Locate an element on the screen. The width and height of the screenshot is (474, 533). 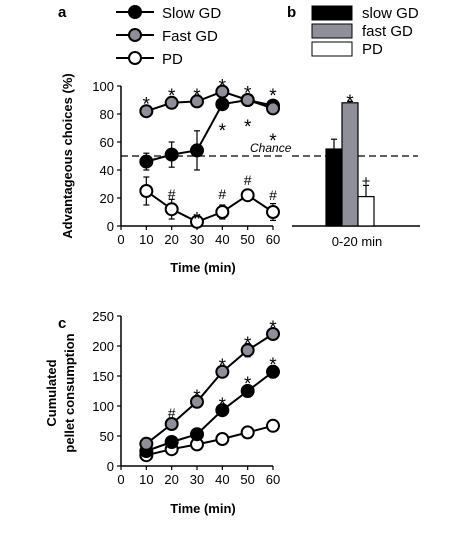
panel-label-b: b is located at coordinates (291, 12).